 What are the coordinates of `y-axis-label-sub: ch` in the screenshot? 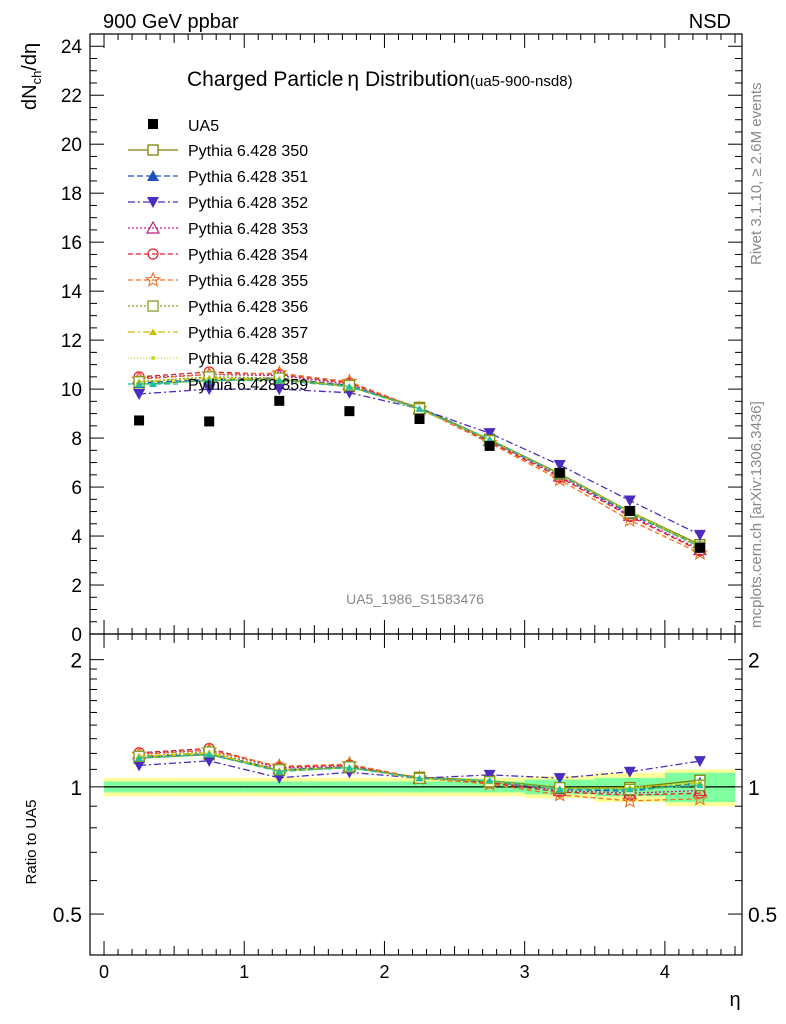 It's located at (36, 78).